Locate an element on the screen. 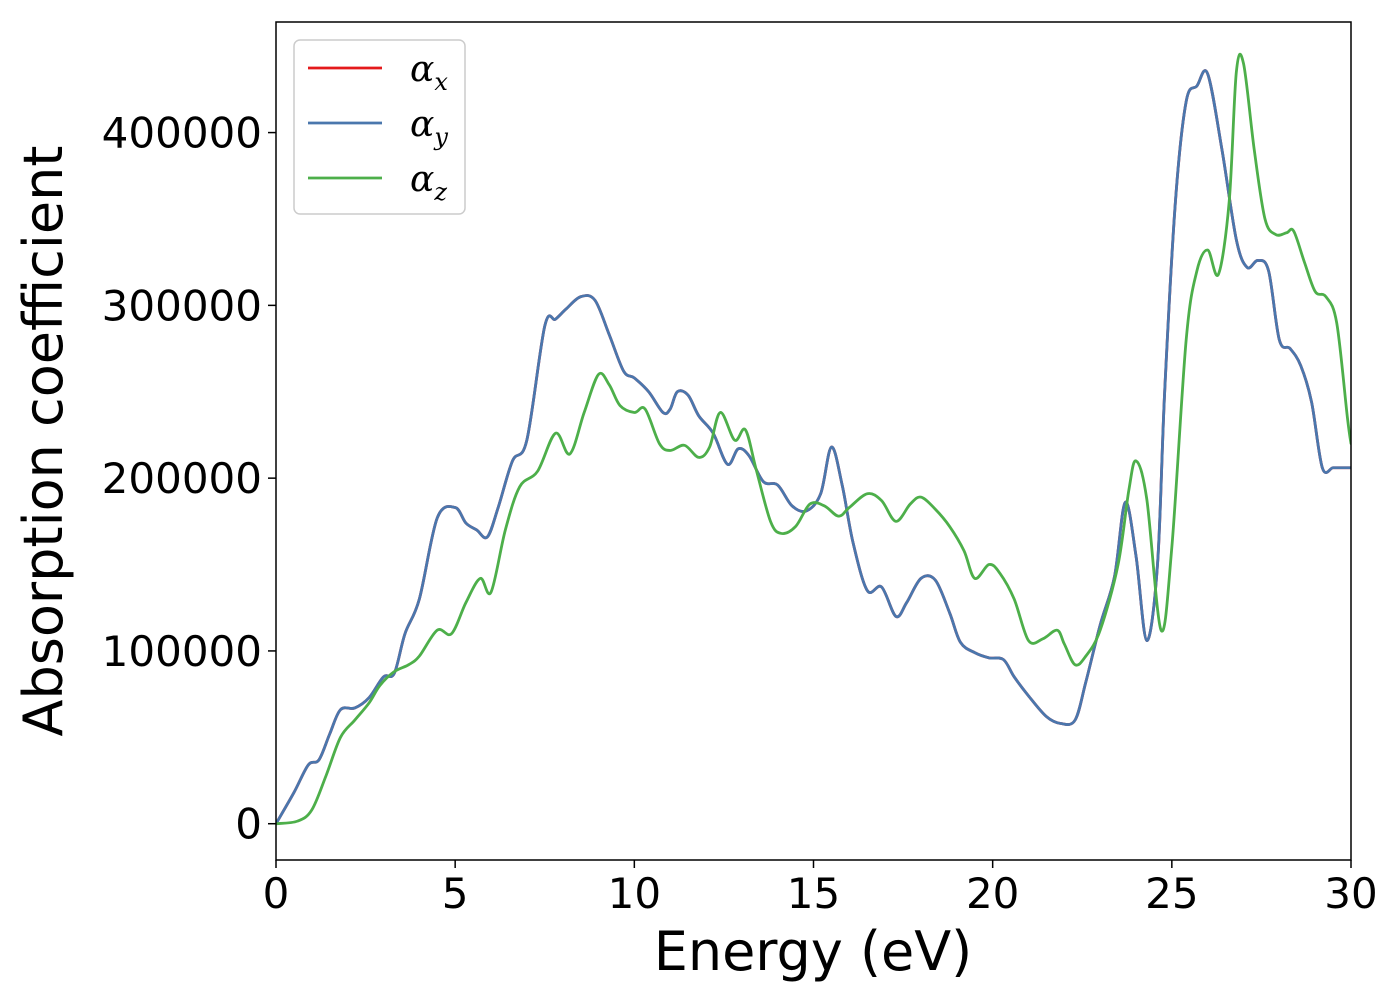 This screenshot has height=1000, width=1400. x-axis: 0 5 10 15 20 25 30 is located at coordinates (820, 889).